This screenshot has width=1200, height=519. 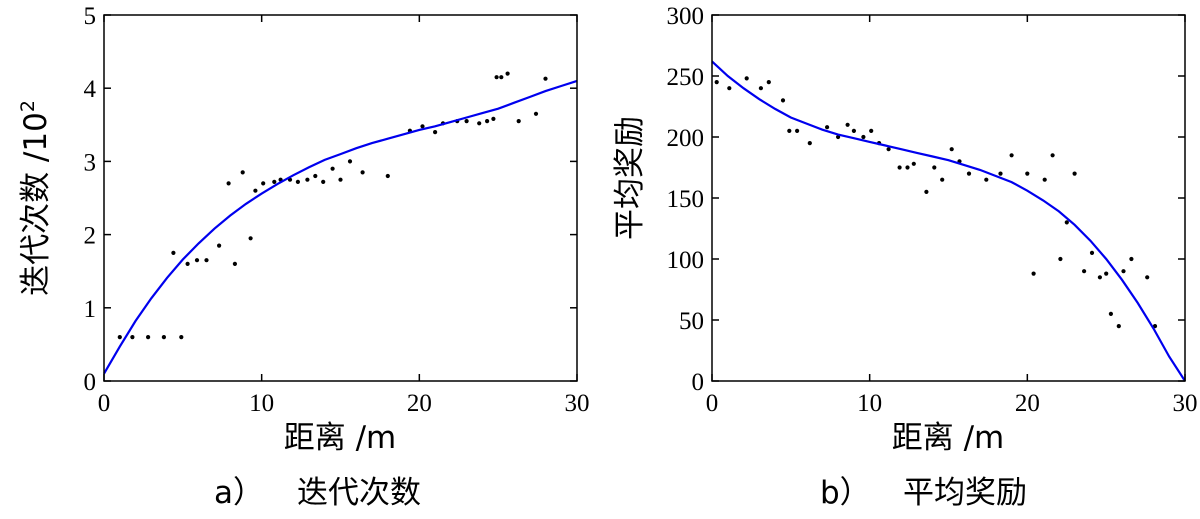 What do you see at coordinates (686, 199) in the screenshot?
I see `chart-b-ytick-label-150: 150` at bounding box center [686, 199].